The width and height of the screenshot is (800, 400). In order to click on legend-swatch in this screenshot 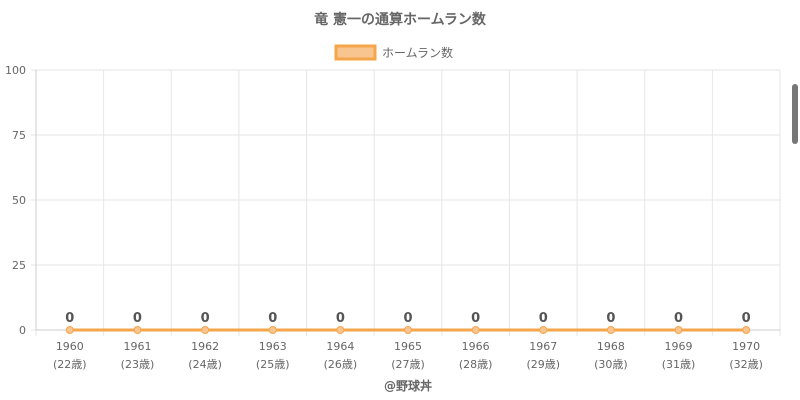, I will do `click(355, 52)`.